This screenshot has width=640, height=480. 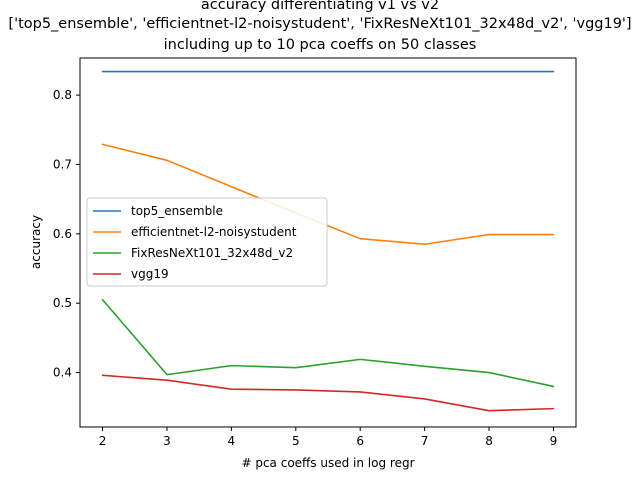 What do you see at coordinates (62, 373) in the screenshot?
I see `y-tick-label: 0.4` at bounding box center [62, 373].